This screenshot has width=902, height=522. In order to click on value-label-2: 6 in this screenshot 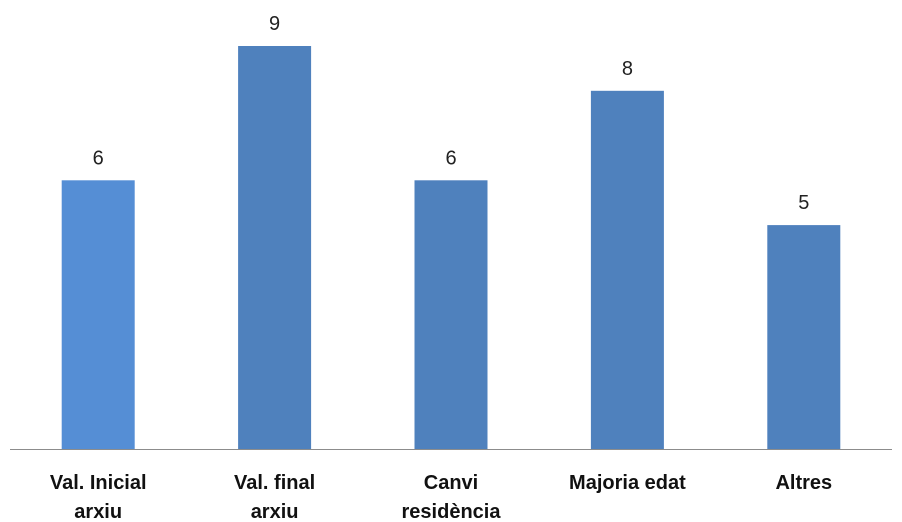, I will do `click(450, 158)`.